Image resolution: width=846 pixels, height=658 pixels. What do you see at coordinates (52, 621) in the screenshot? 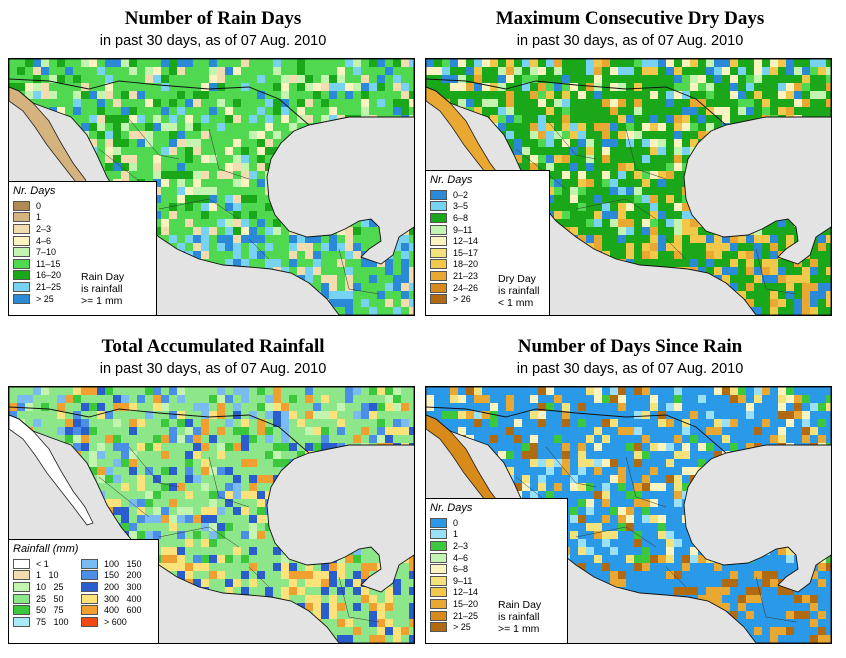
I see `legend-label: 75 100` at bounding box center [52, 621].